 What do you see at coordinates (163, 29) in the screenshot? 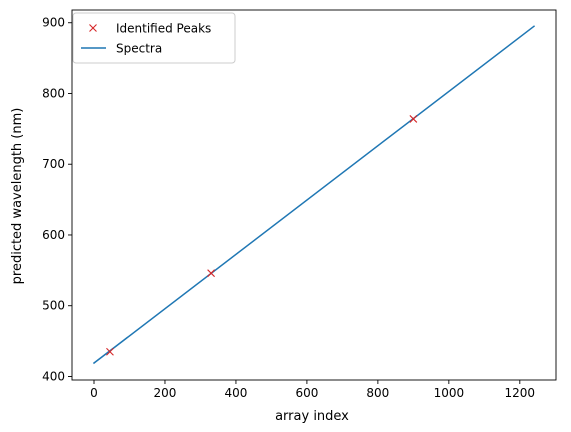
I see `legend-label-identified-peaks: Identified Peaks` at bounding box center [163, 29].